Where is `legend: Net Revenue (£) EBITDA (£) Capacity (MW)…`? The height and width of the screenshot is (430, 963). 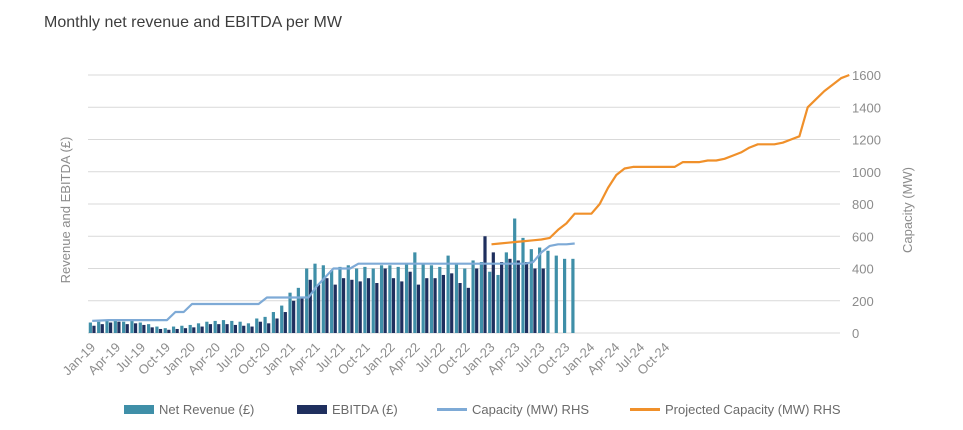
legend: Net Revenue (£) EBITDA (£) Capacity (MW)… is located at coordinates (481, 412).